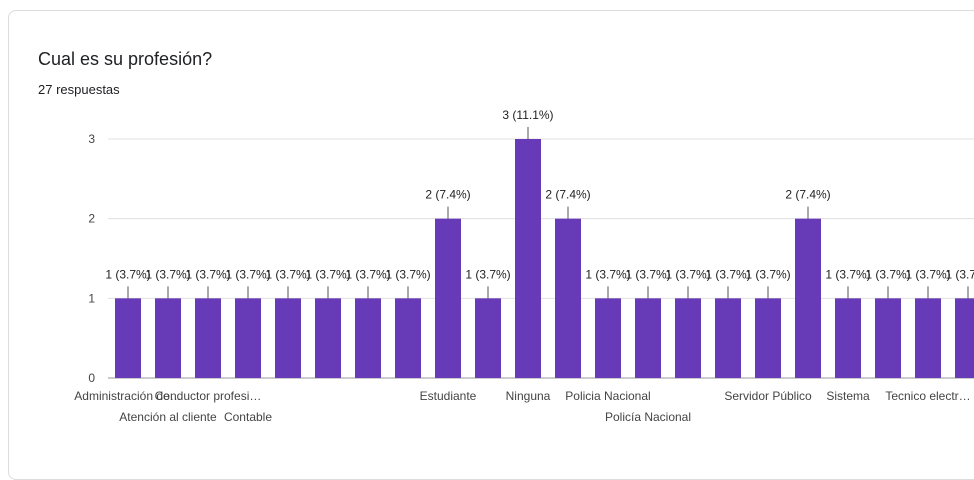  Describe the element at coordinates (248, 417) in the screenshot. I see `x-tick-label: Contable` at that location.